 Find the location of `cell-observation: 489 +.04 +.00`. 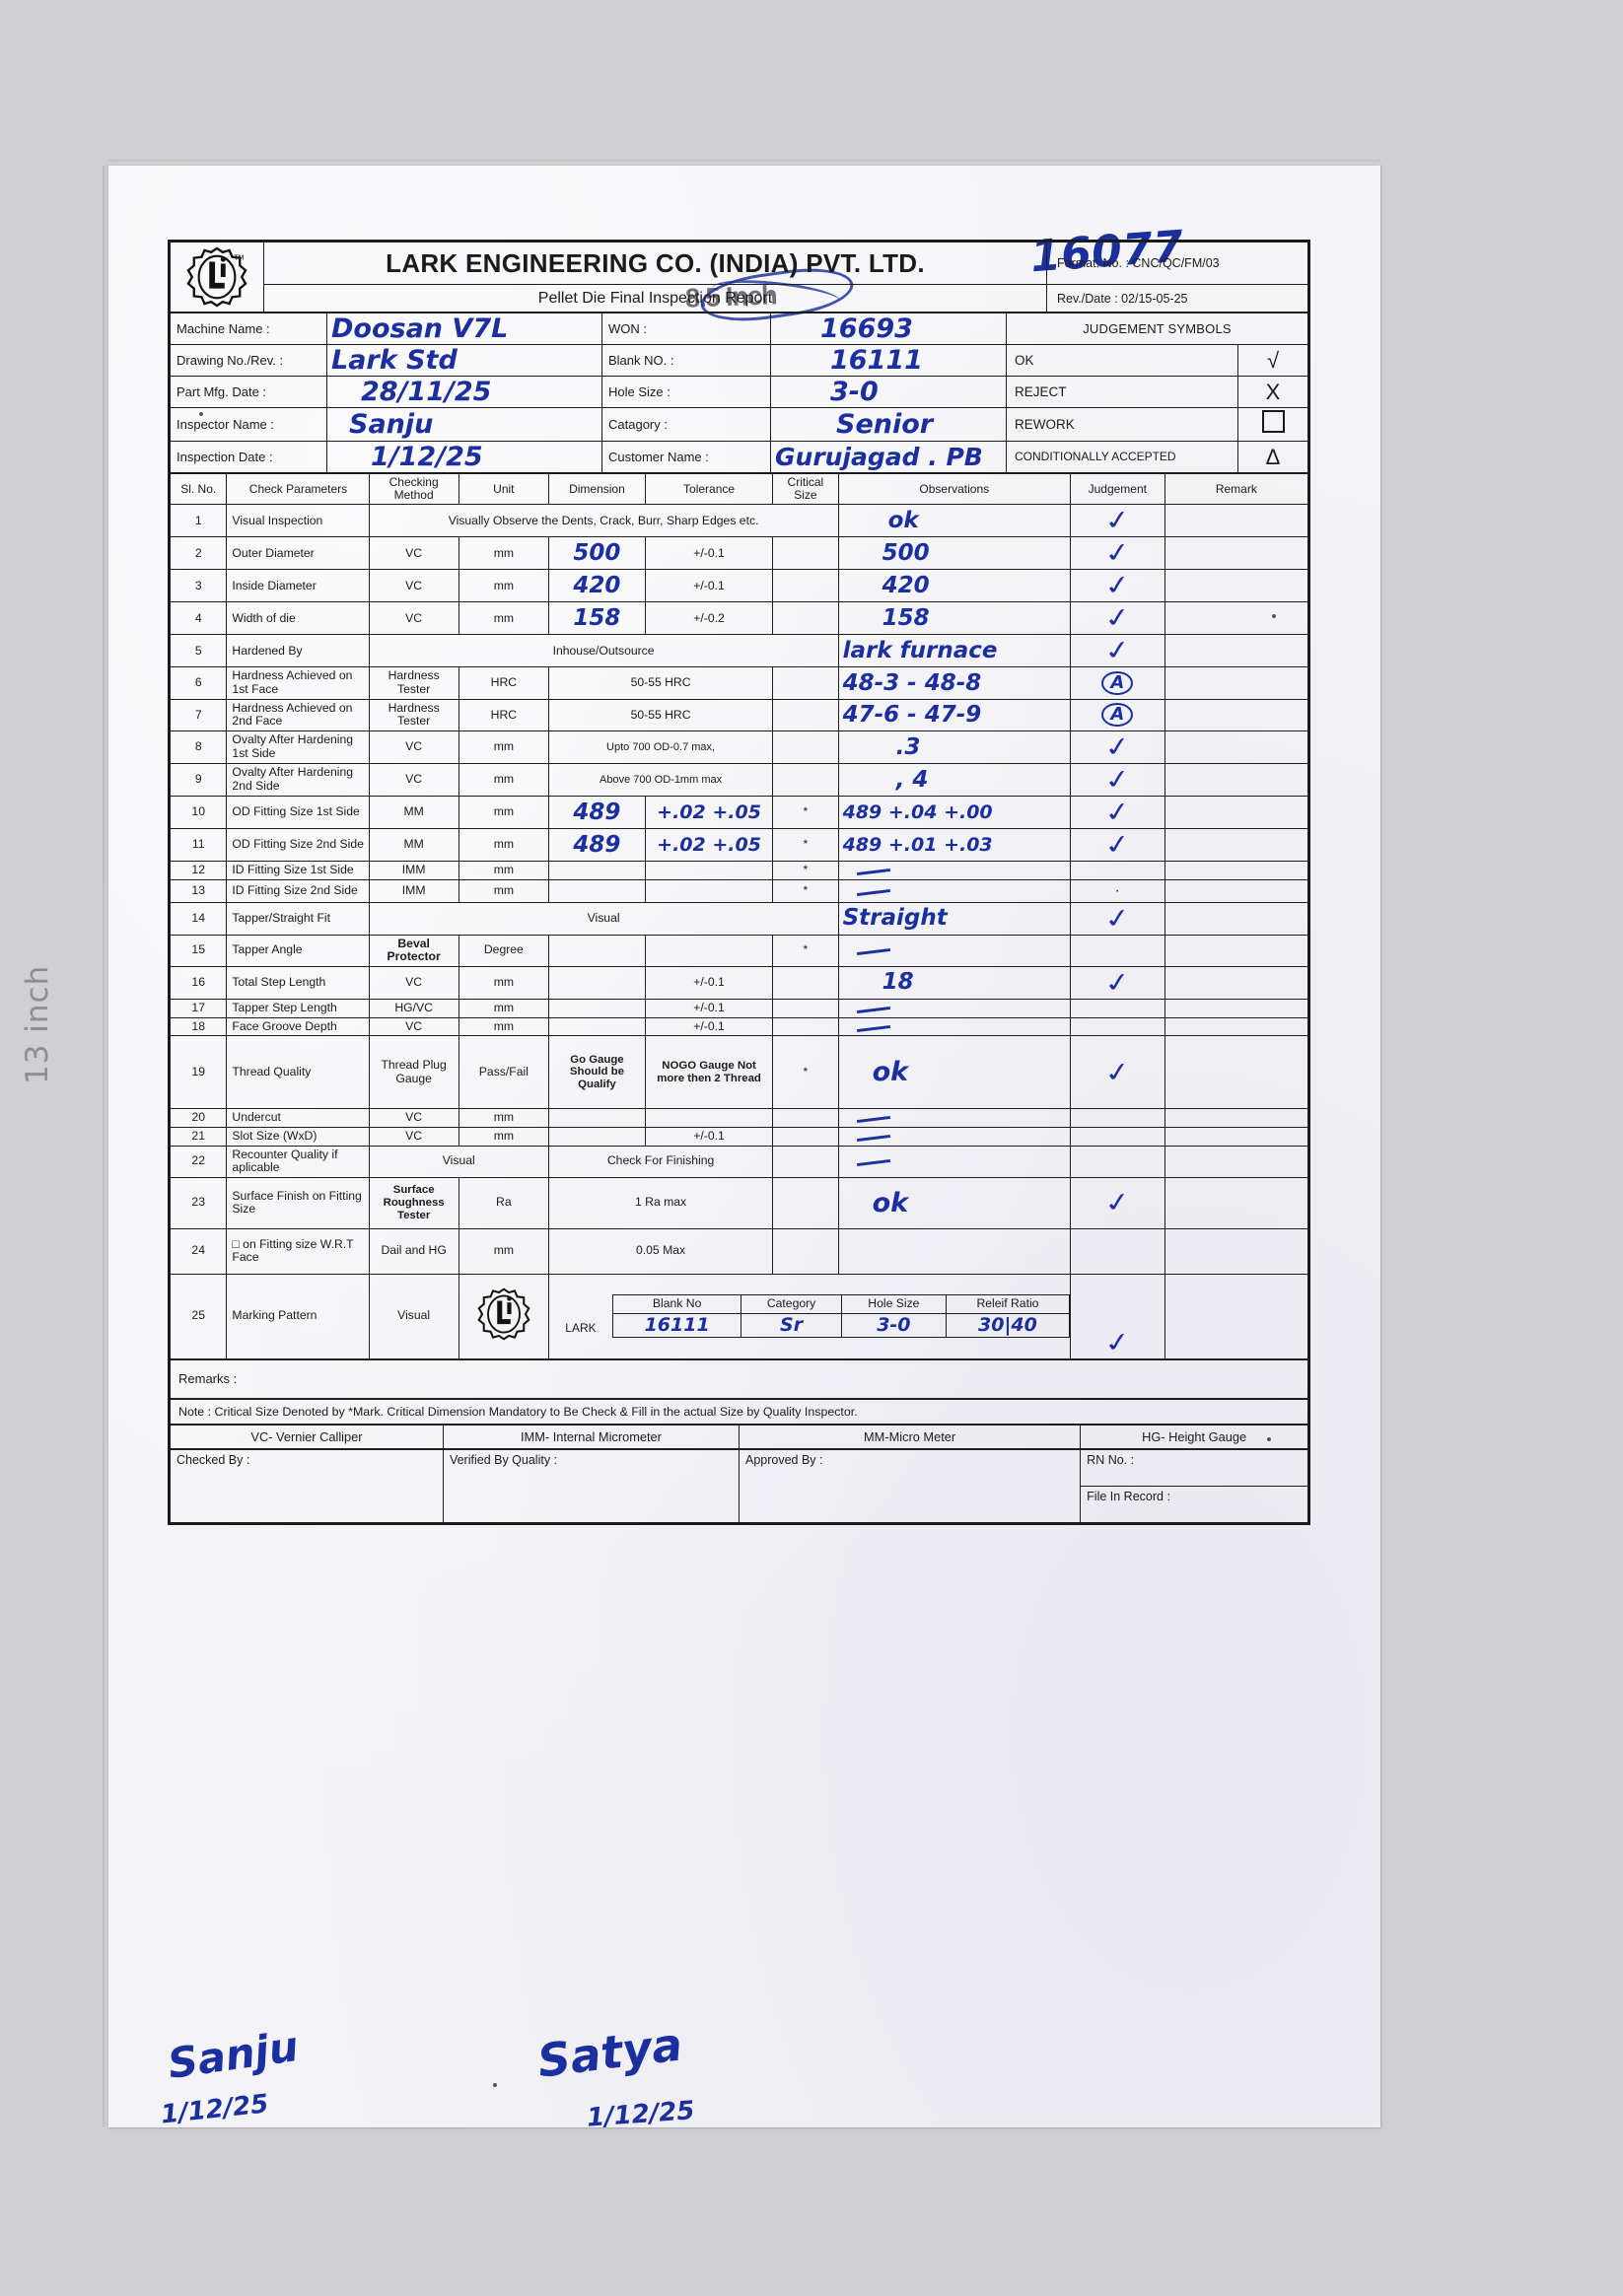

cell-observation: 489 +.04 +.00 is located at coordinates (954, 812).